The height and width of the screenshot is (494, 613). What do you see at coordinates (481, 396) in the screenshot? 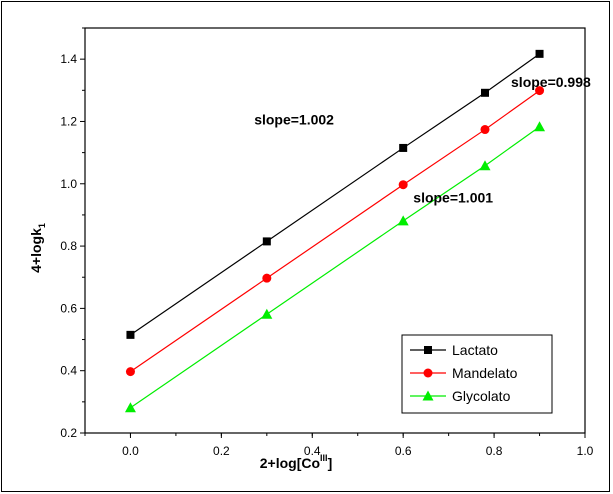
I see `legend-label-glycolato: Glycolato` at bounding box center [481, 396].